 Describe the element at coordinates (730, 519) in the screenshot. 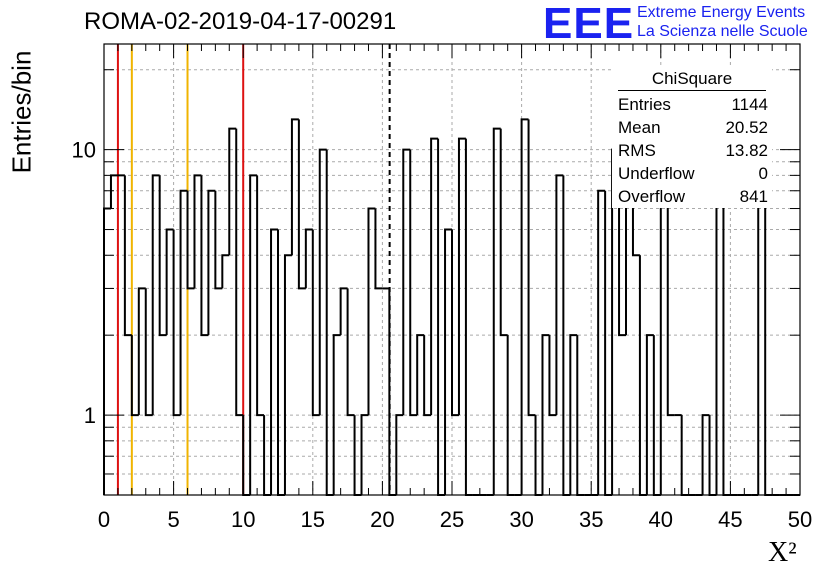

I see `x-tick-label: 45` at that location.